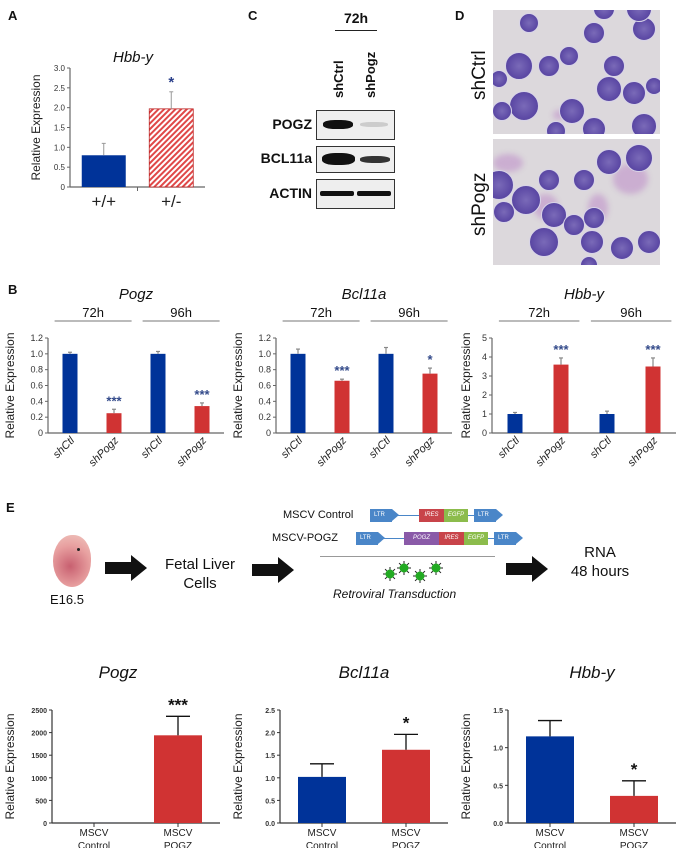 The width and height of the screenshot is (686, 850). Describe the element at coordinates (370, 74) in the screenshot. I see `lane-label-shpogz: shPogz` at that location.